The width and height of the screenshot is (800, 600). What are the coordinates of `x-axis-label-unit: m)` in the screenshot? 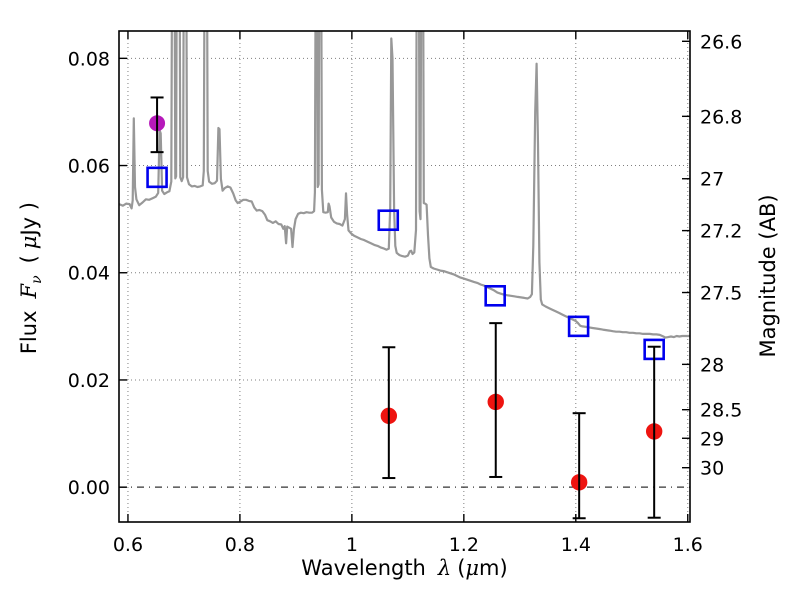 It's located at (493, 568).